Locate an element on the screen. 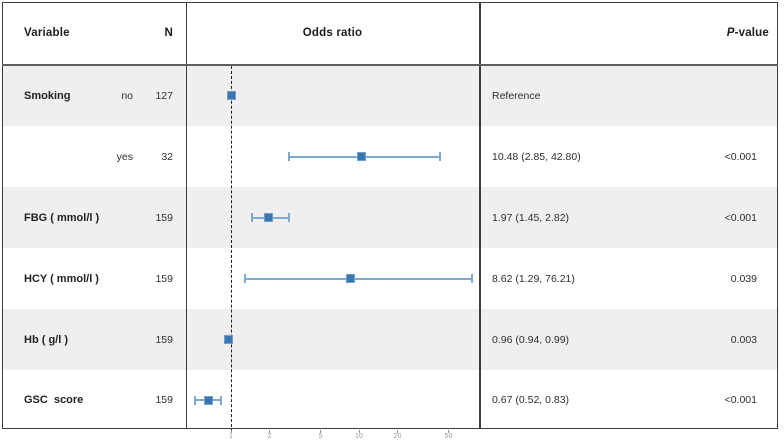 The width and height of the screenshot is (784, 444). header-odds-ratio: Odds ratio is located at coordinates (332, 33).